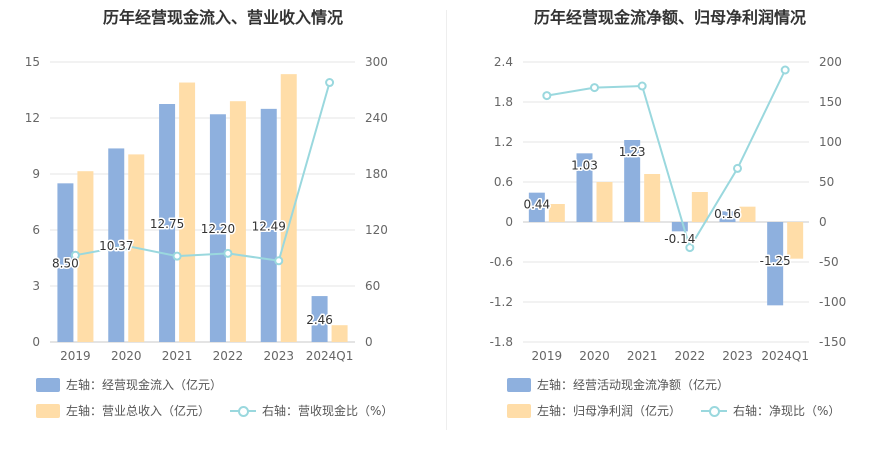 This screenshot has width=893, height=458. Describe the element at coordinates (679, 239) in the screenshot. I see `data-label: -0.14` at that location.